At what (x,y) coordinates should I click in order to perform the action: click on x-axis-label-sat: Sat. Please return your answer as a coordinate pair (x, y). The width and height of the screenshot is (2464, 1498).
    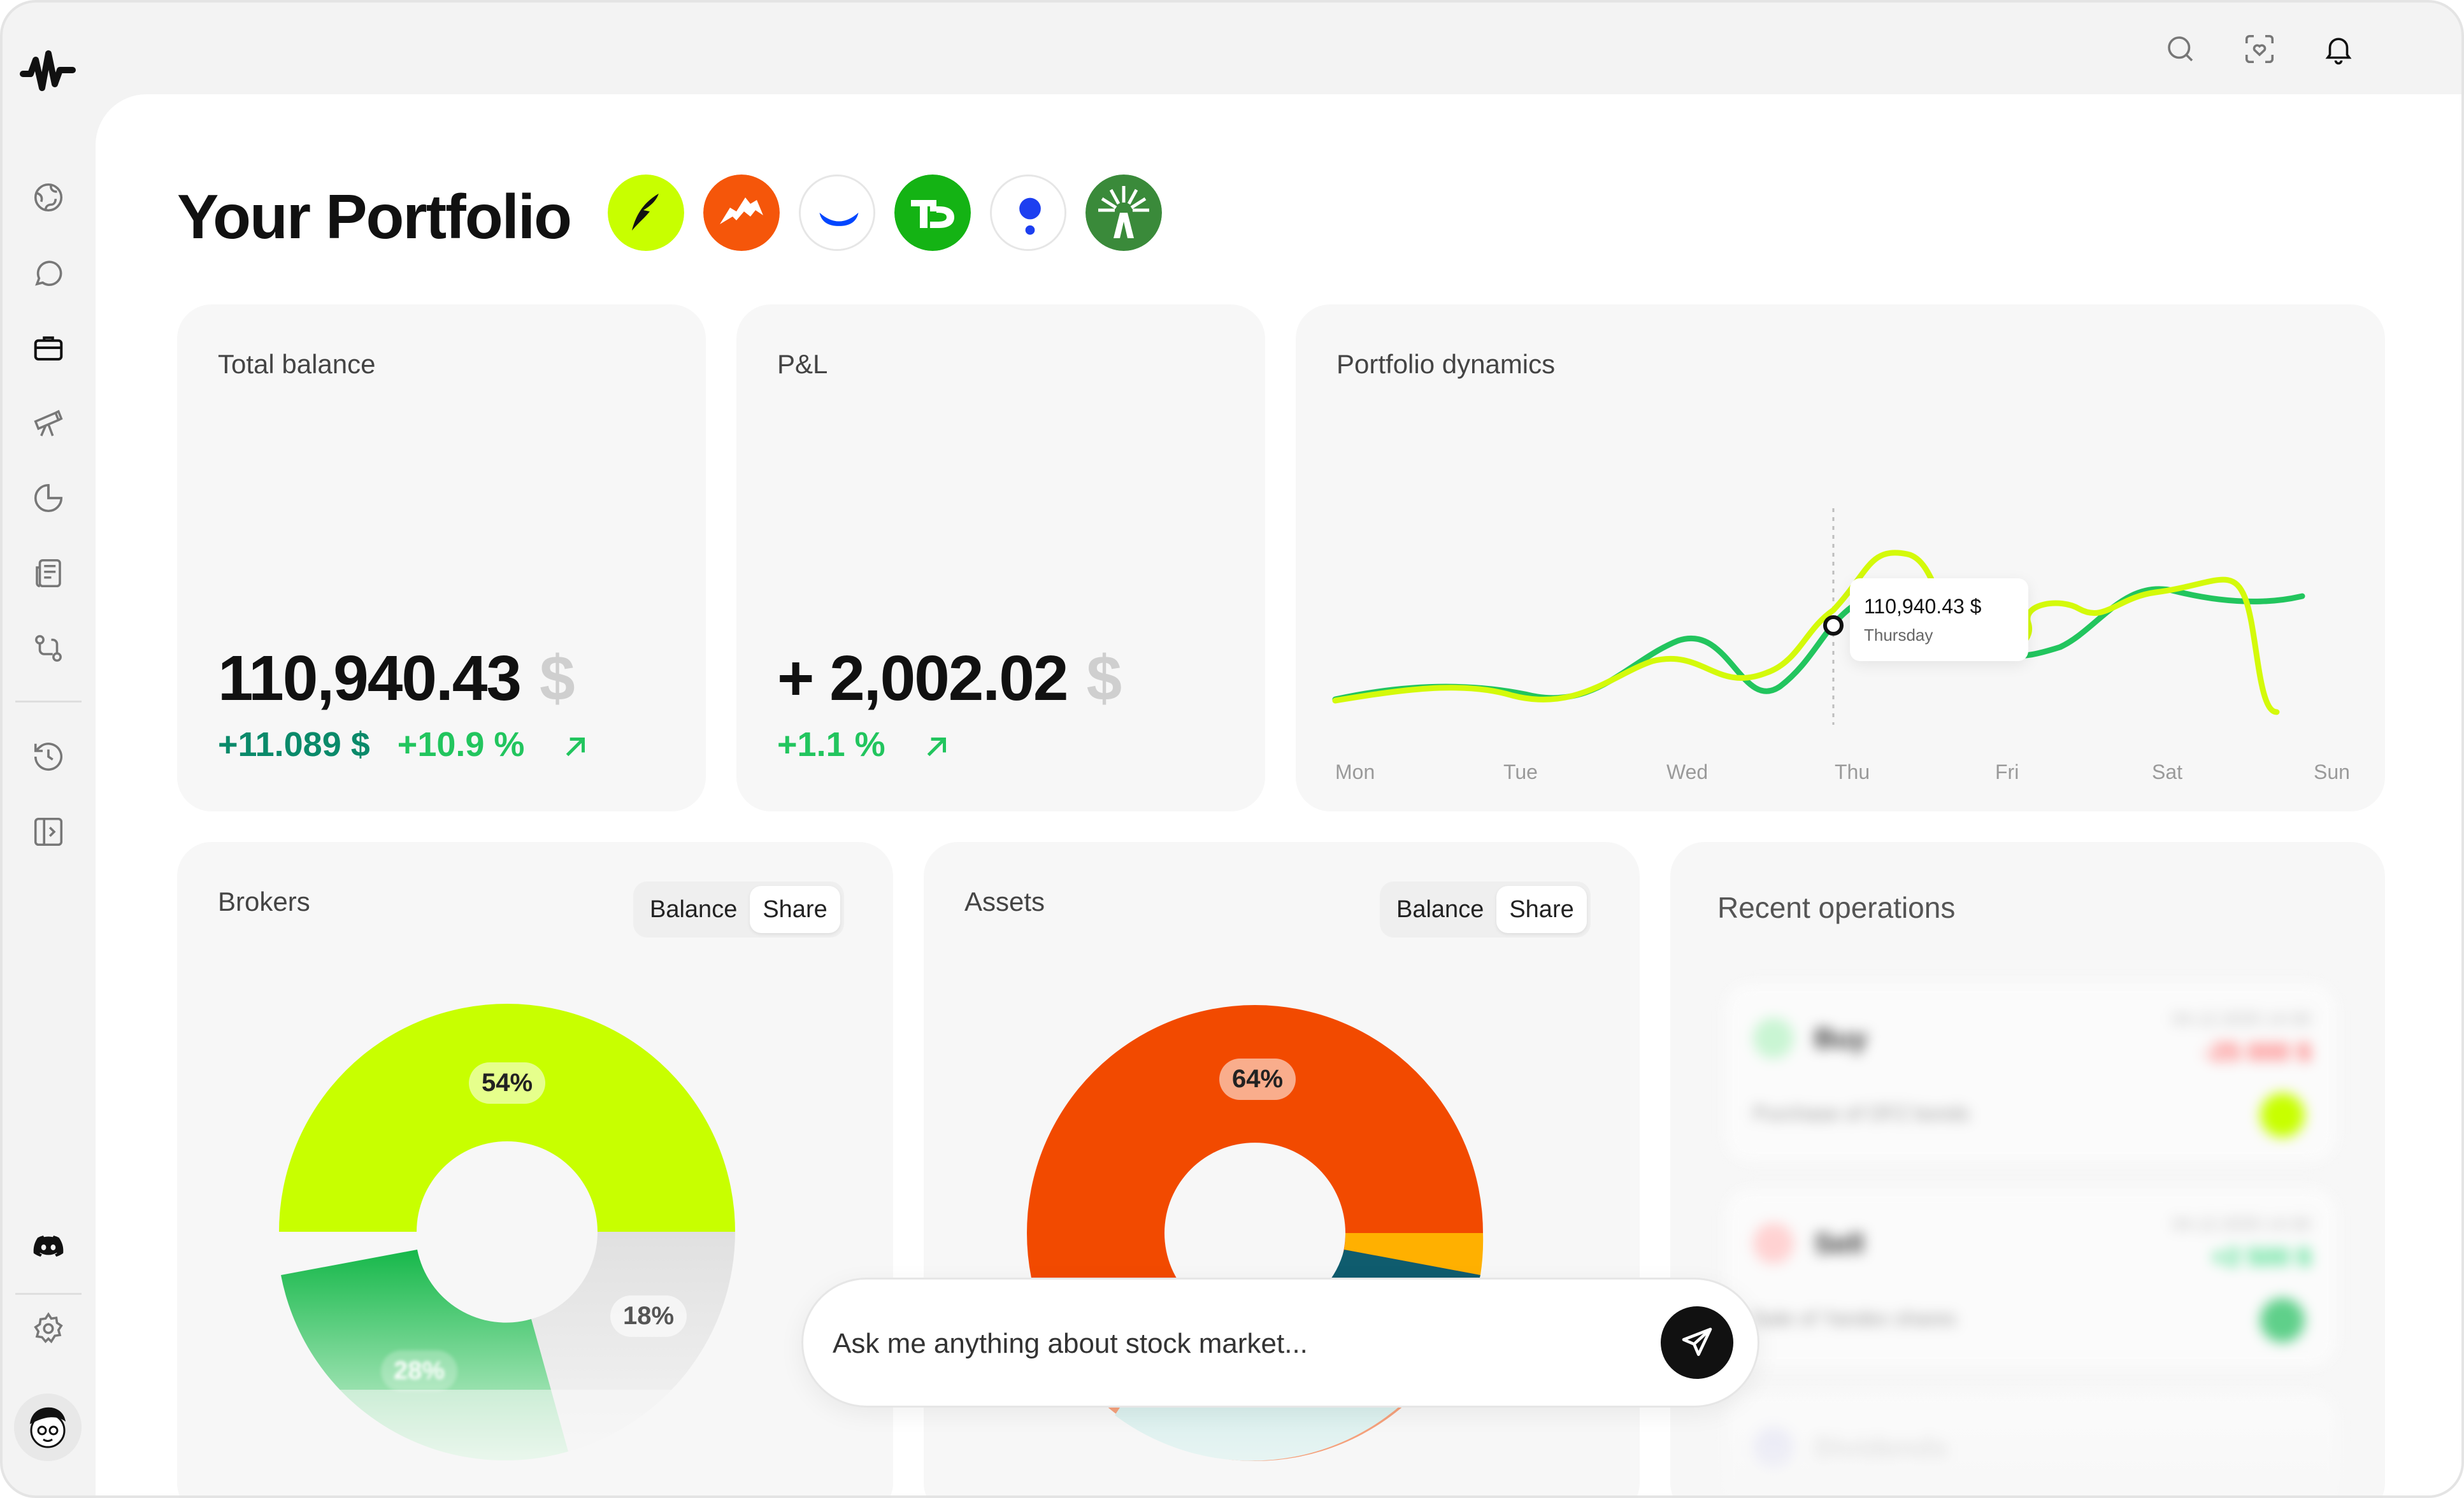
    Looking at the image, I should click on (2167, 771).